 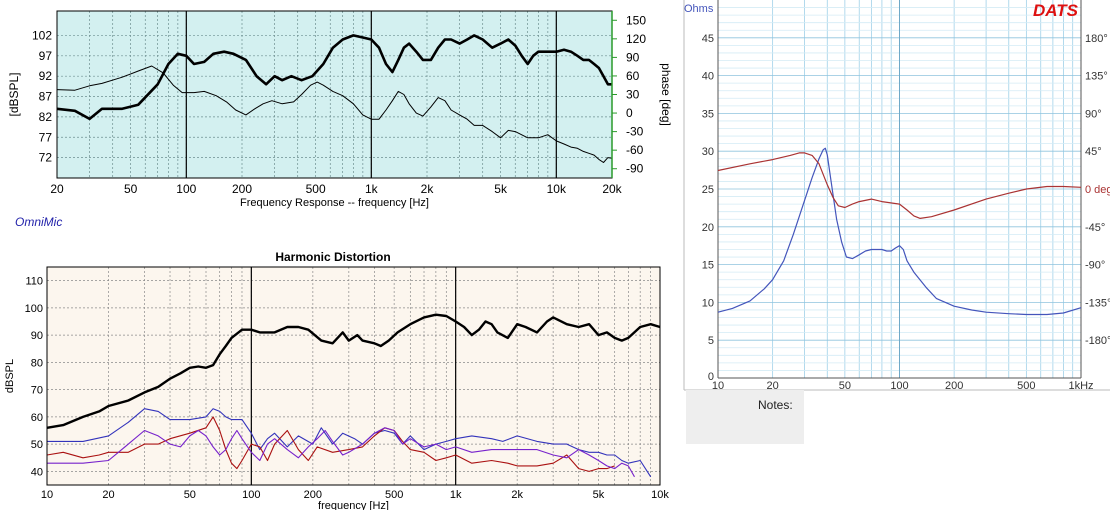 I want to click on imp-y-tick-label: 20, so click(x=708, y=228).